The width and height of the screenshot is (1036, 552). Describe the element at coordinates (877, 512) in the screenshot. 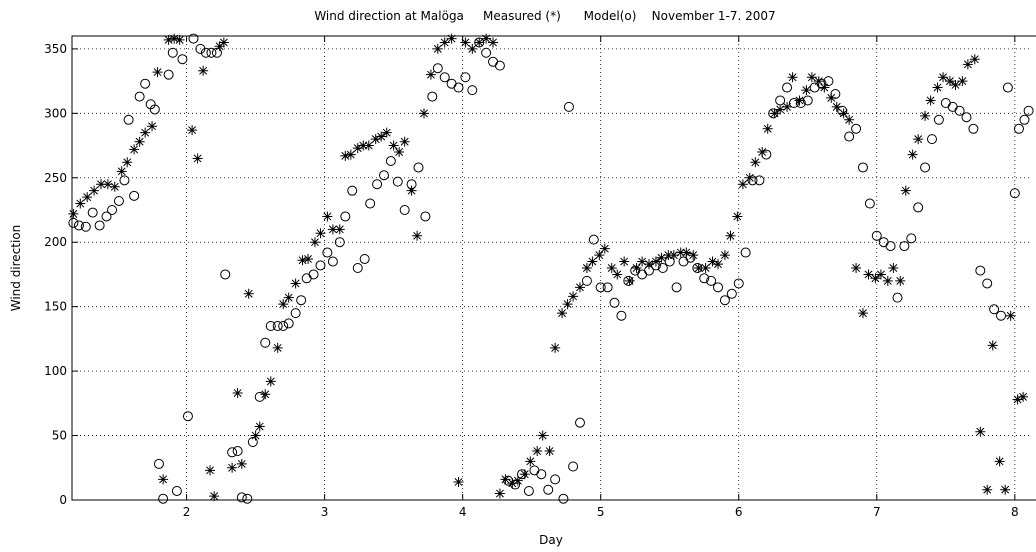

I see `x-tick-label: 7` at that location.